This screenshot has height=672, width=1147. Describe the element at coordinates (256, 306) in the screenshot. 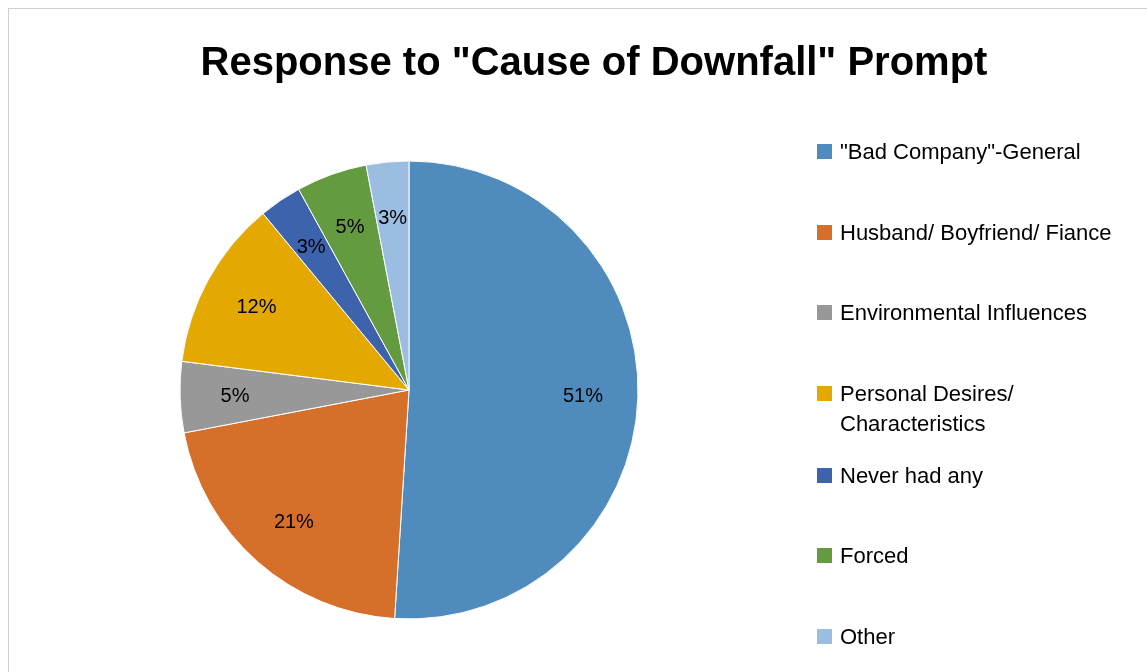

I see `data-label: 12%` at that location.